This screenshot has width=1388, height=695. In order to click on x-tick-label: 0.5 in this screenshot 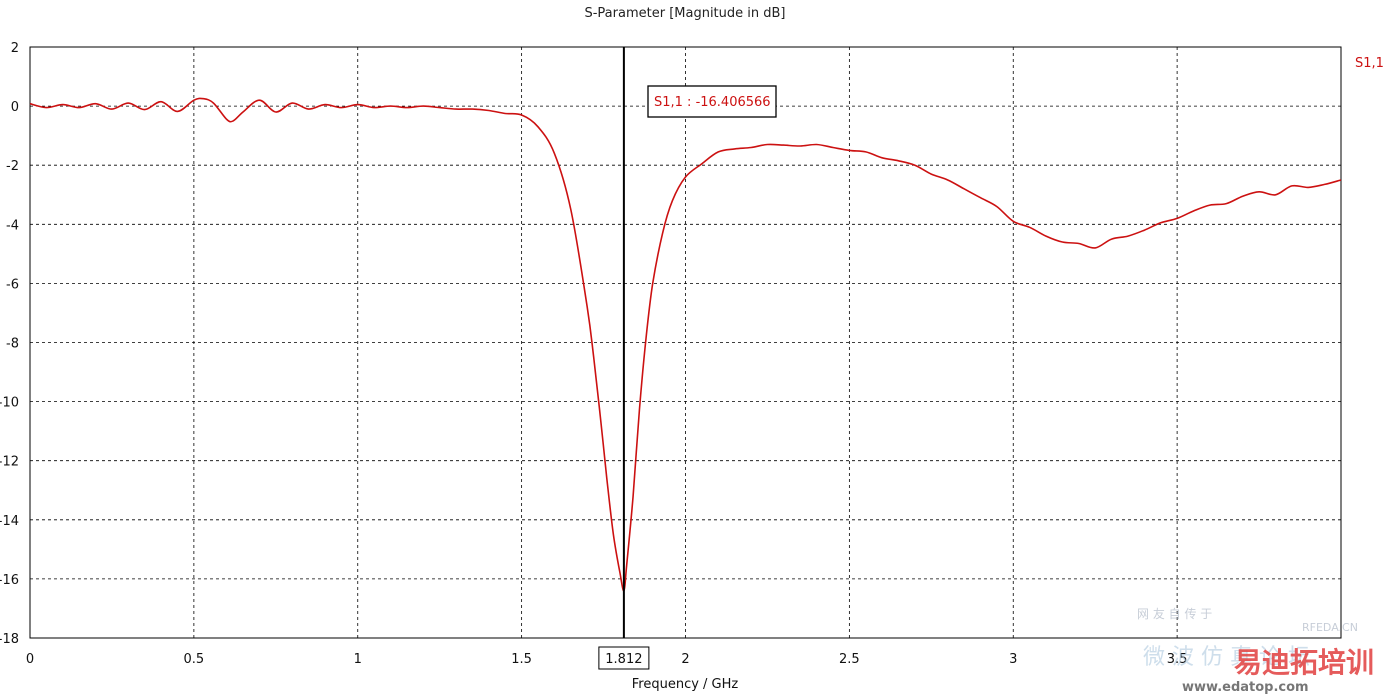, I will do `click(194, 659)`.